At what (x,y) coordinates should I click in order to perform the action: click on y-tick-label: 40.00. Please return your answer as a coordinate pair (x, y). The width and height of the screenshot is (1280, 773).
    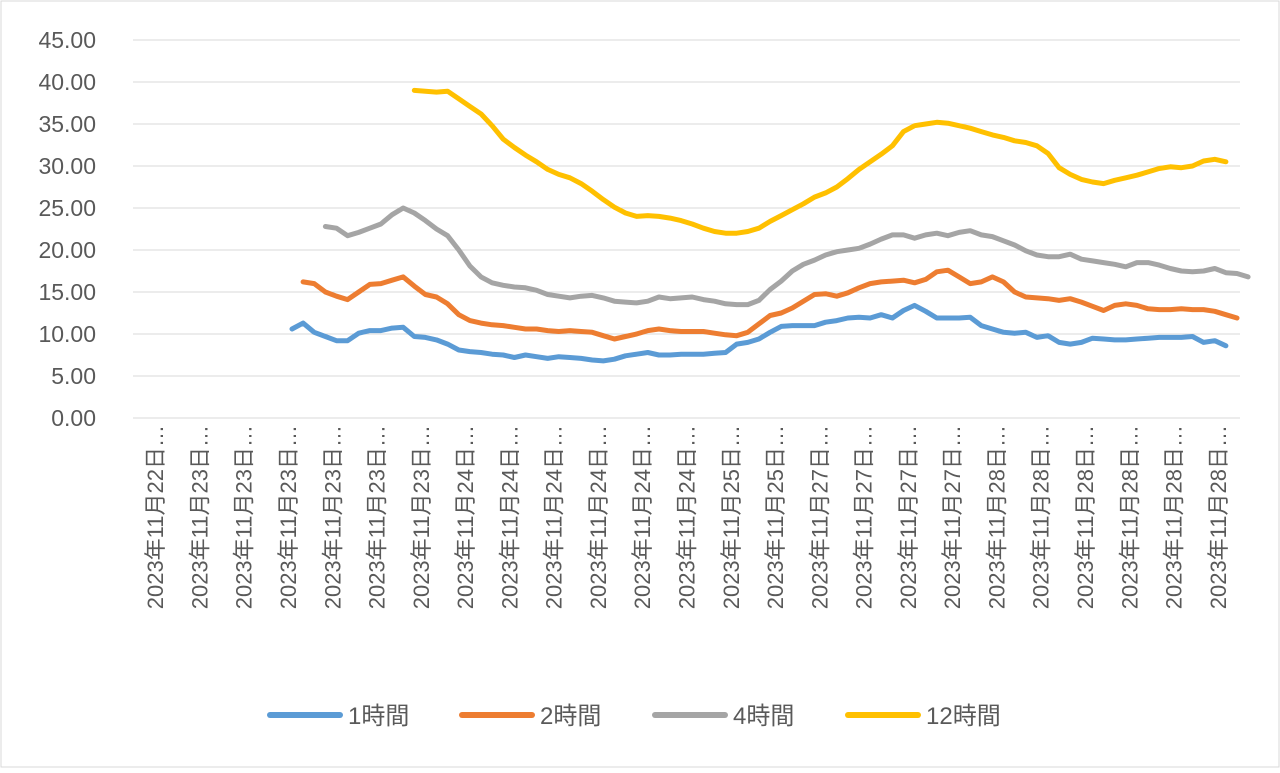
    Looking at the image, I should click on (67, 82).